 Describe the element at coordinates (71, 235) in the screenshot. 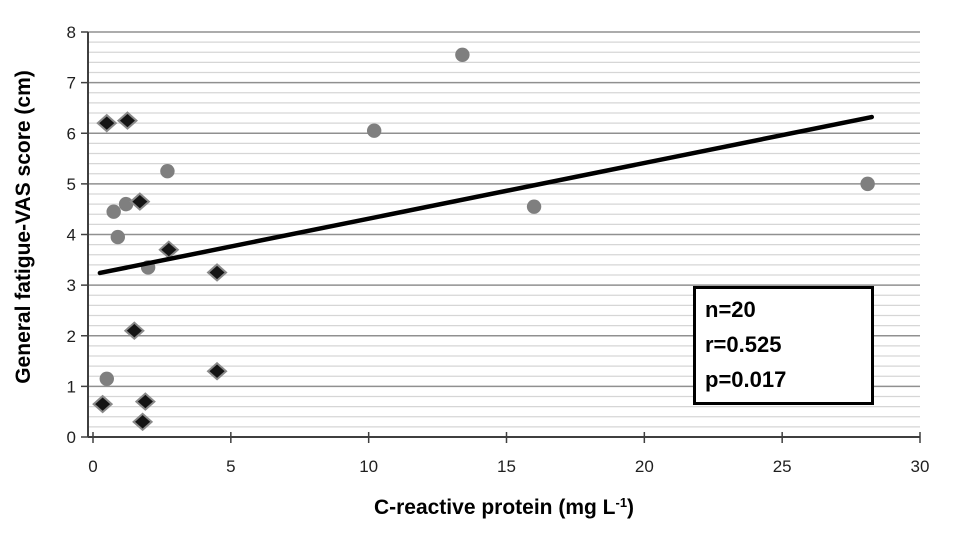

I see `y-tick-label: 4` at that location.